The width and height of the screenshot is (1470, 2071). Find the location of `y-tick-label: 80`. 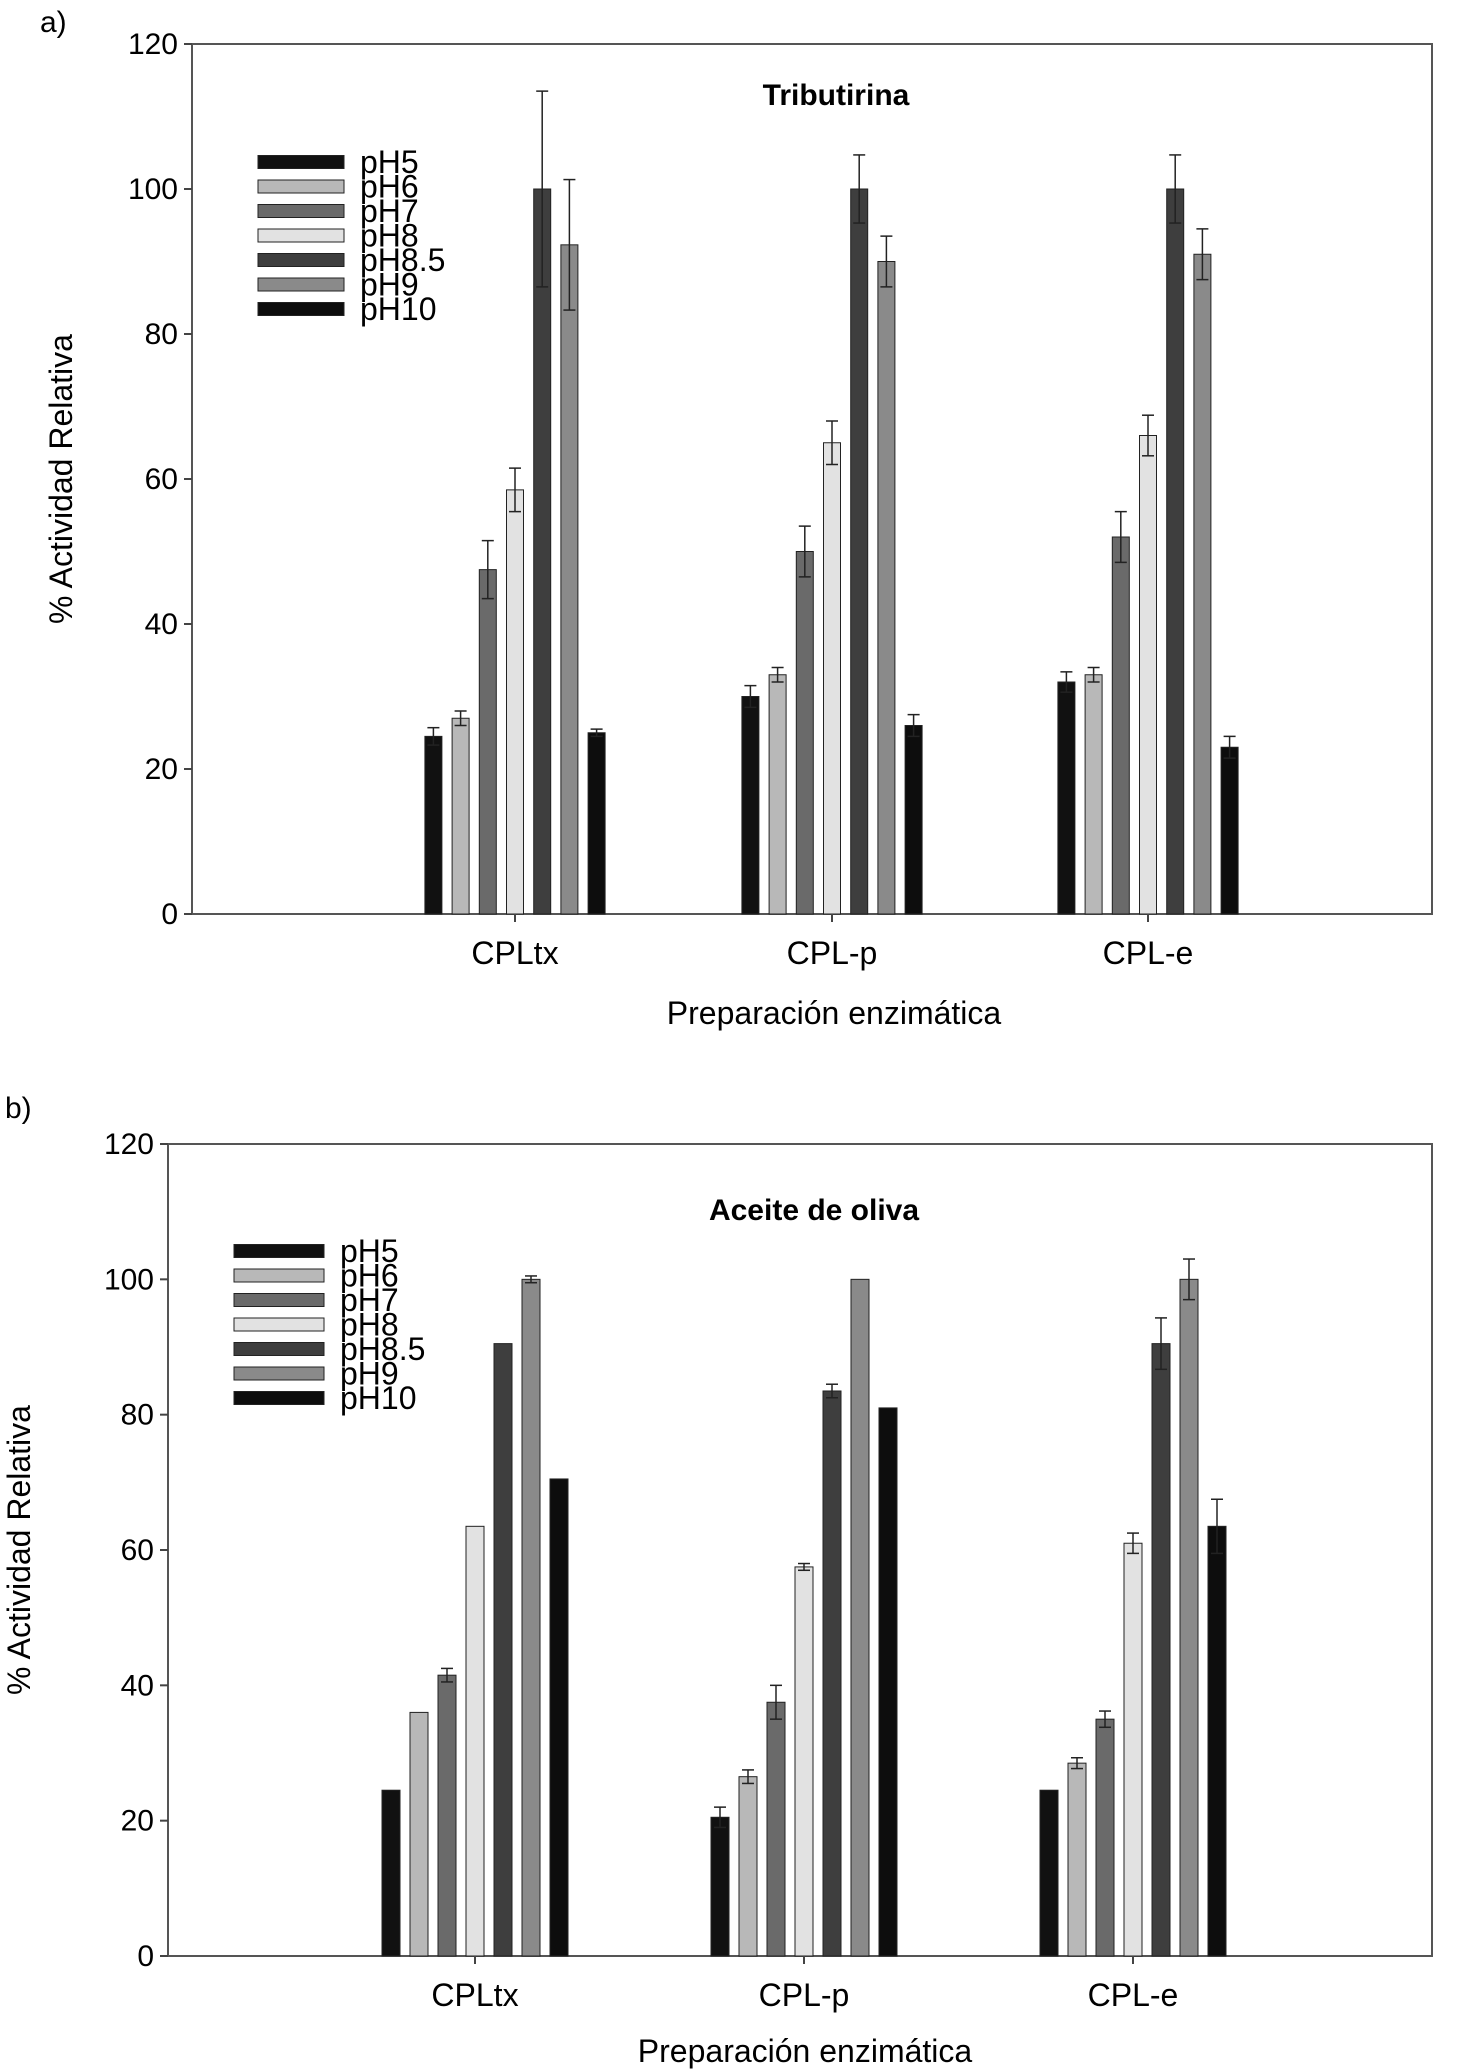

y-tick-label: 80 is located at coordinates (137, 1415).